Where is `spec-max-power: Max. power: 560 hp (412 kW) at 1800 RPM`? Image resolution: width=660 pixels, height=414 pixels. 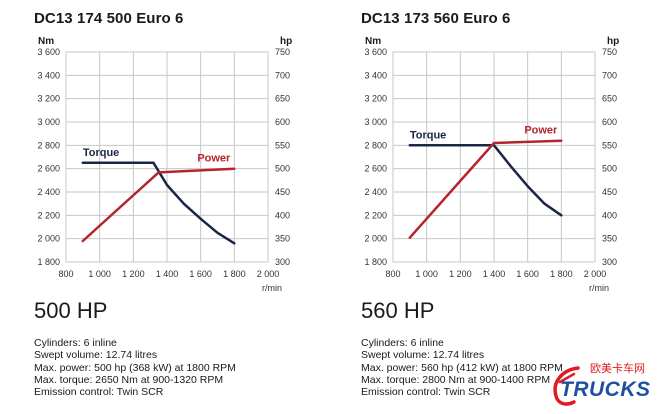
spec-max-power: Max. power: 560 hp (412 kW) at 1800 RPM is located at coordinates (462, 367).